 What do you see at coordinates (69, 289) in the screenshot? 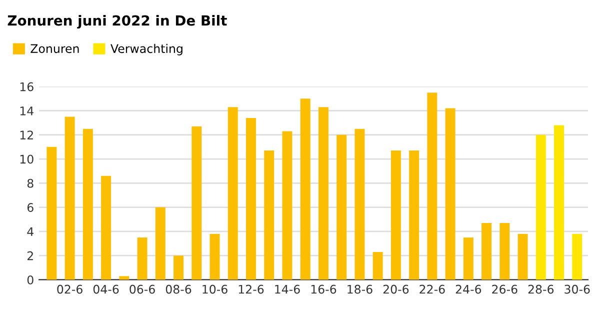
I see `x-tick-label: 02-6` at bounding box center [69, 289].